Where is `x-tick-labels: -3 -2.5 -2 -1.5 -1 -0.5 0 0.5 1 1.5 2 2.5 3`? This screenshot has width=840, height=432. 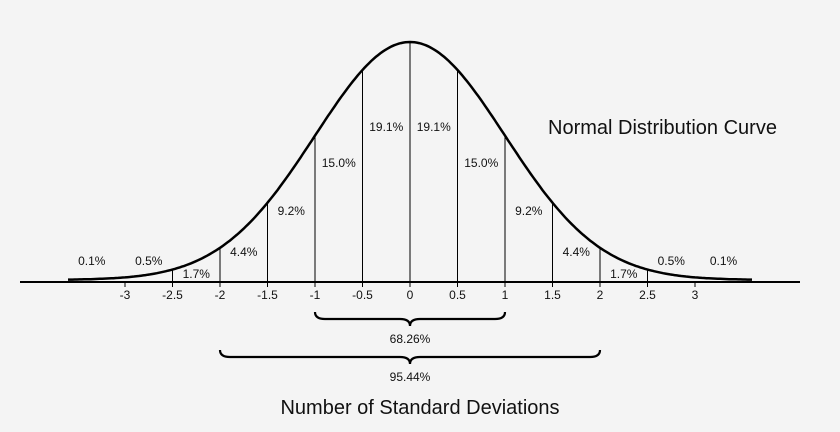 x-tick-labels: -3 -2.5 -2 -1.5 -1 -0.5 0 0.5 1 1.5 2 2.5 3 is located at coordinates (409, 292).